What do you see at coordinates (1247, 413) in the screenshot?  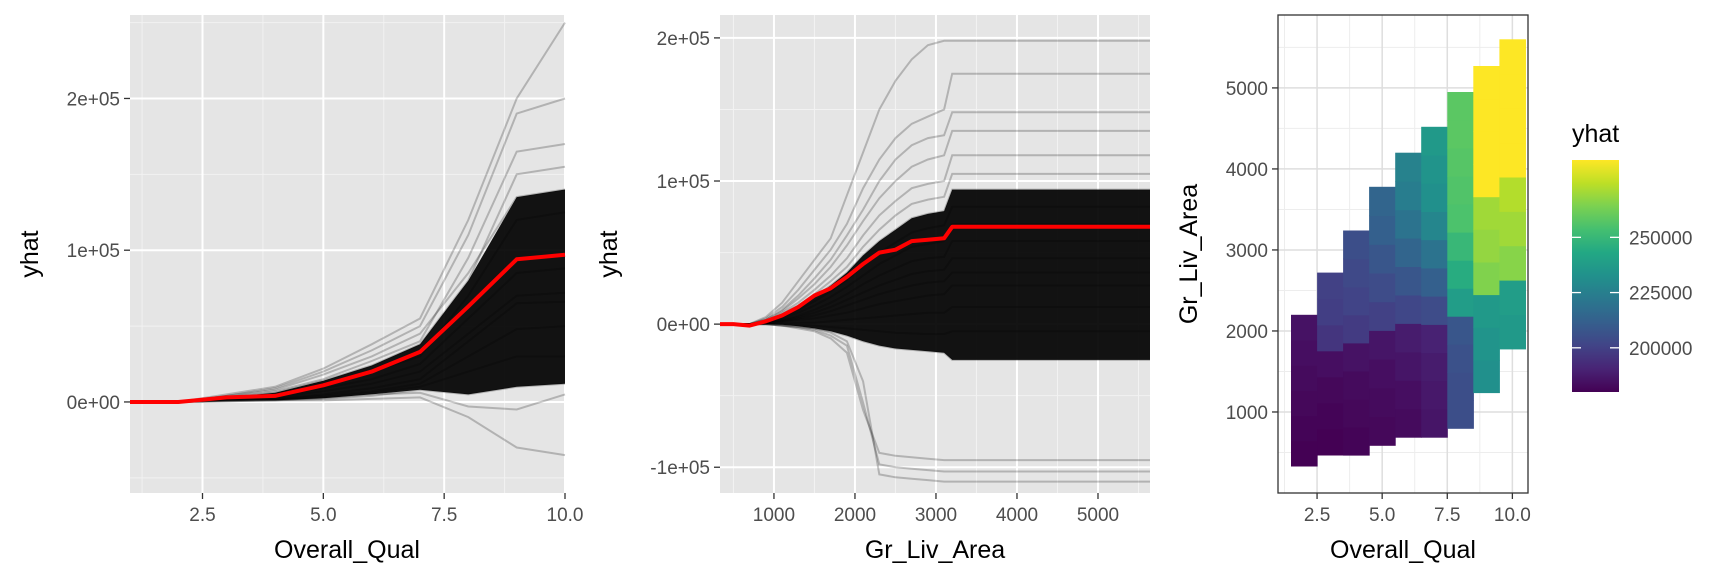 I see `y-tick-label: 1000` at bounding box center [1247, 413].